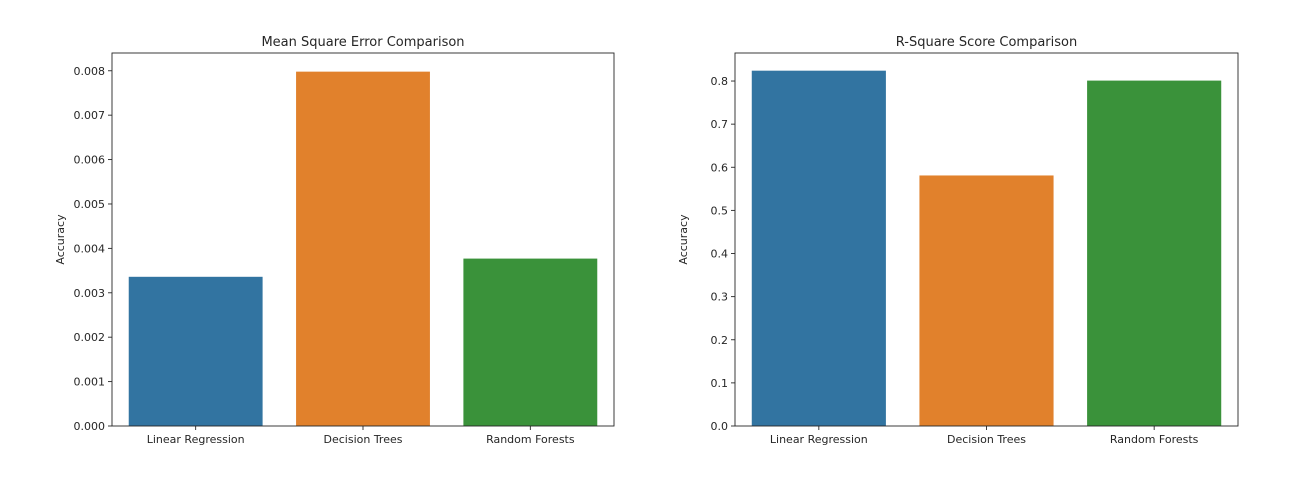  I want to click on mse-xtick-label: Decision Trees, so click(363, 439).